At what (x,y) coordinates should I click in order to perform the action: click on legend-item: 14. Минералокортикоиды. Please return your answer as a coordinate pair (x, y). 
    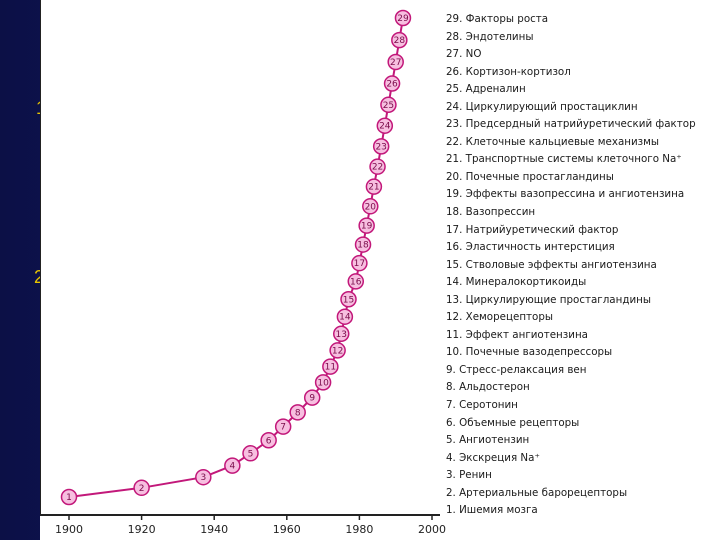
    Looking at the image, I should click on (516, 282).